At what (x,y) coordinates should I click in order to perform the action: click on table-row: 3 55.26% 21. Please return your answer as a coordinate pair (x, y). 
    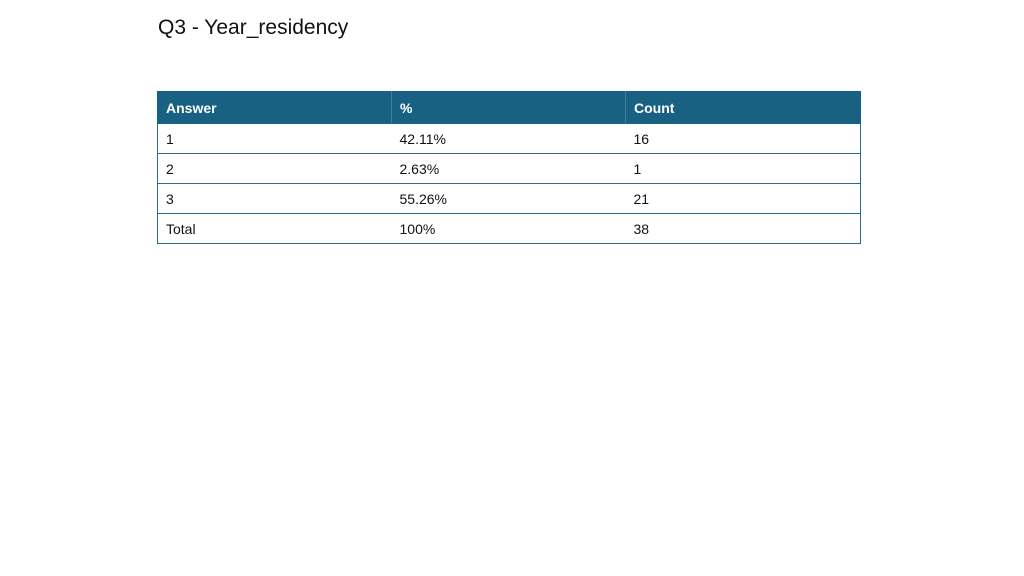
    Looking at the image, I should click on (509, 198).